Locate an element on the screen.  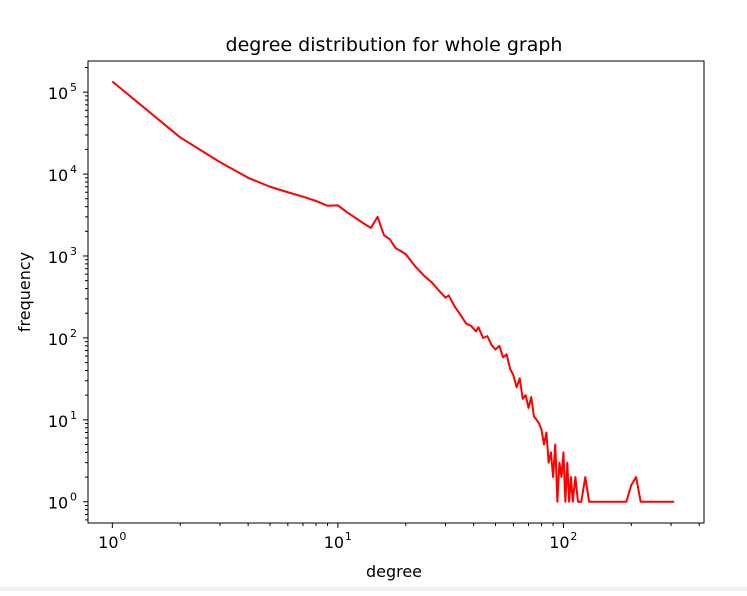
chart-title: degree distribution for whole graph is located at coordinates (394, 45).